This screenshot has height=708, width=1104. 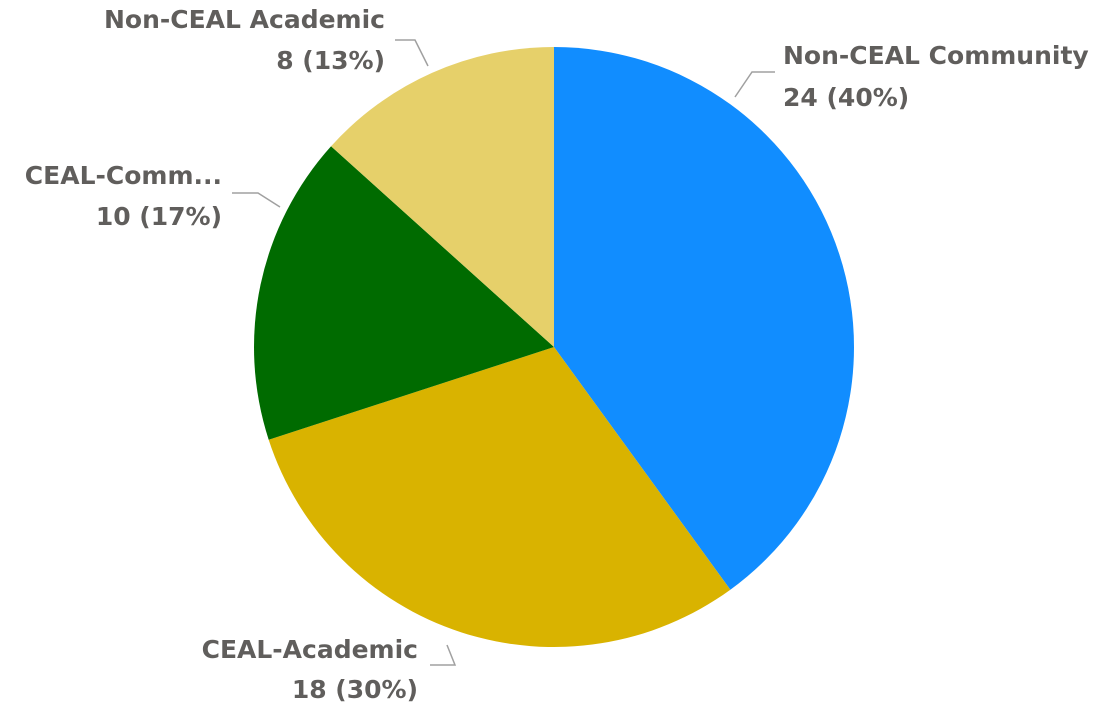 What do you see at coordinates (936, 55) in the screenshot?
I see `slice-category-label: Non-CEAL Community` at bounding box center [936, 55].